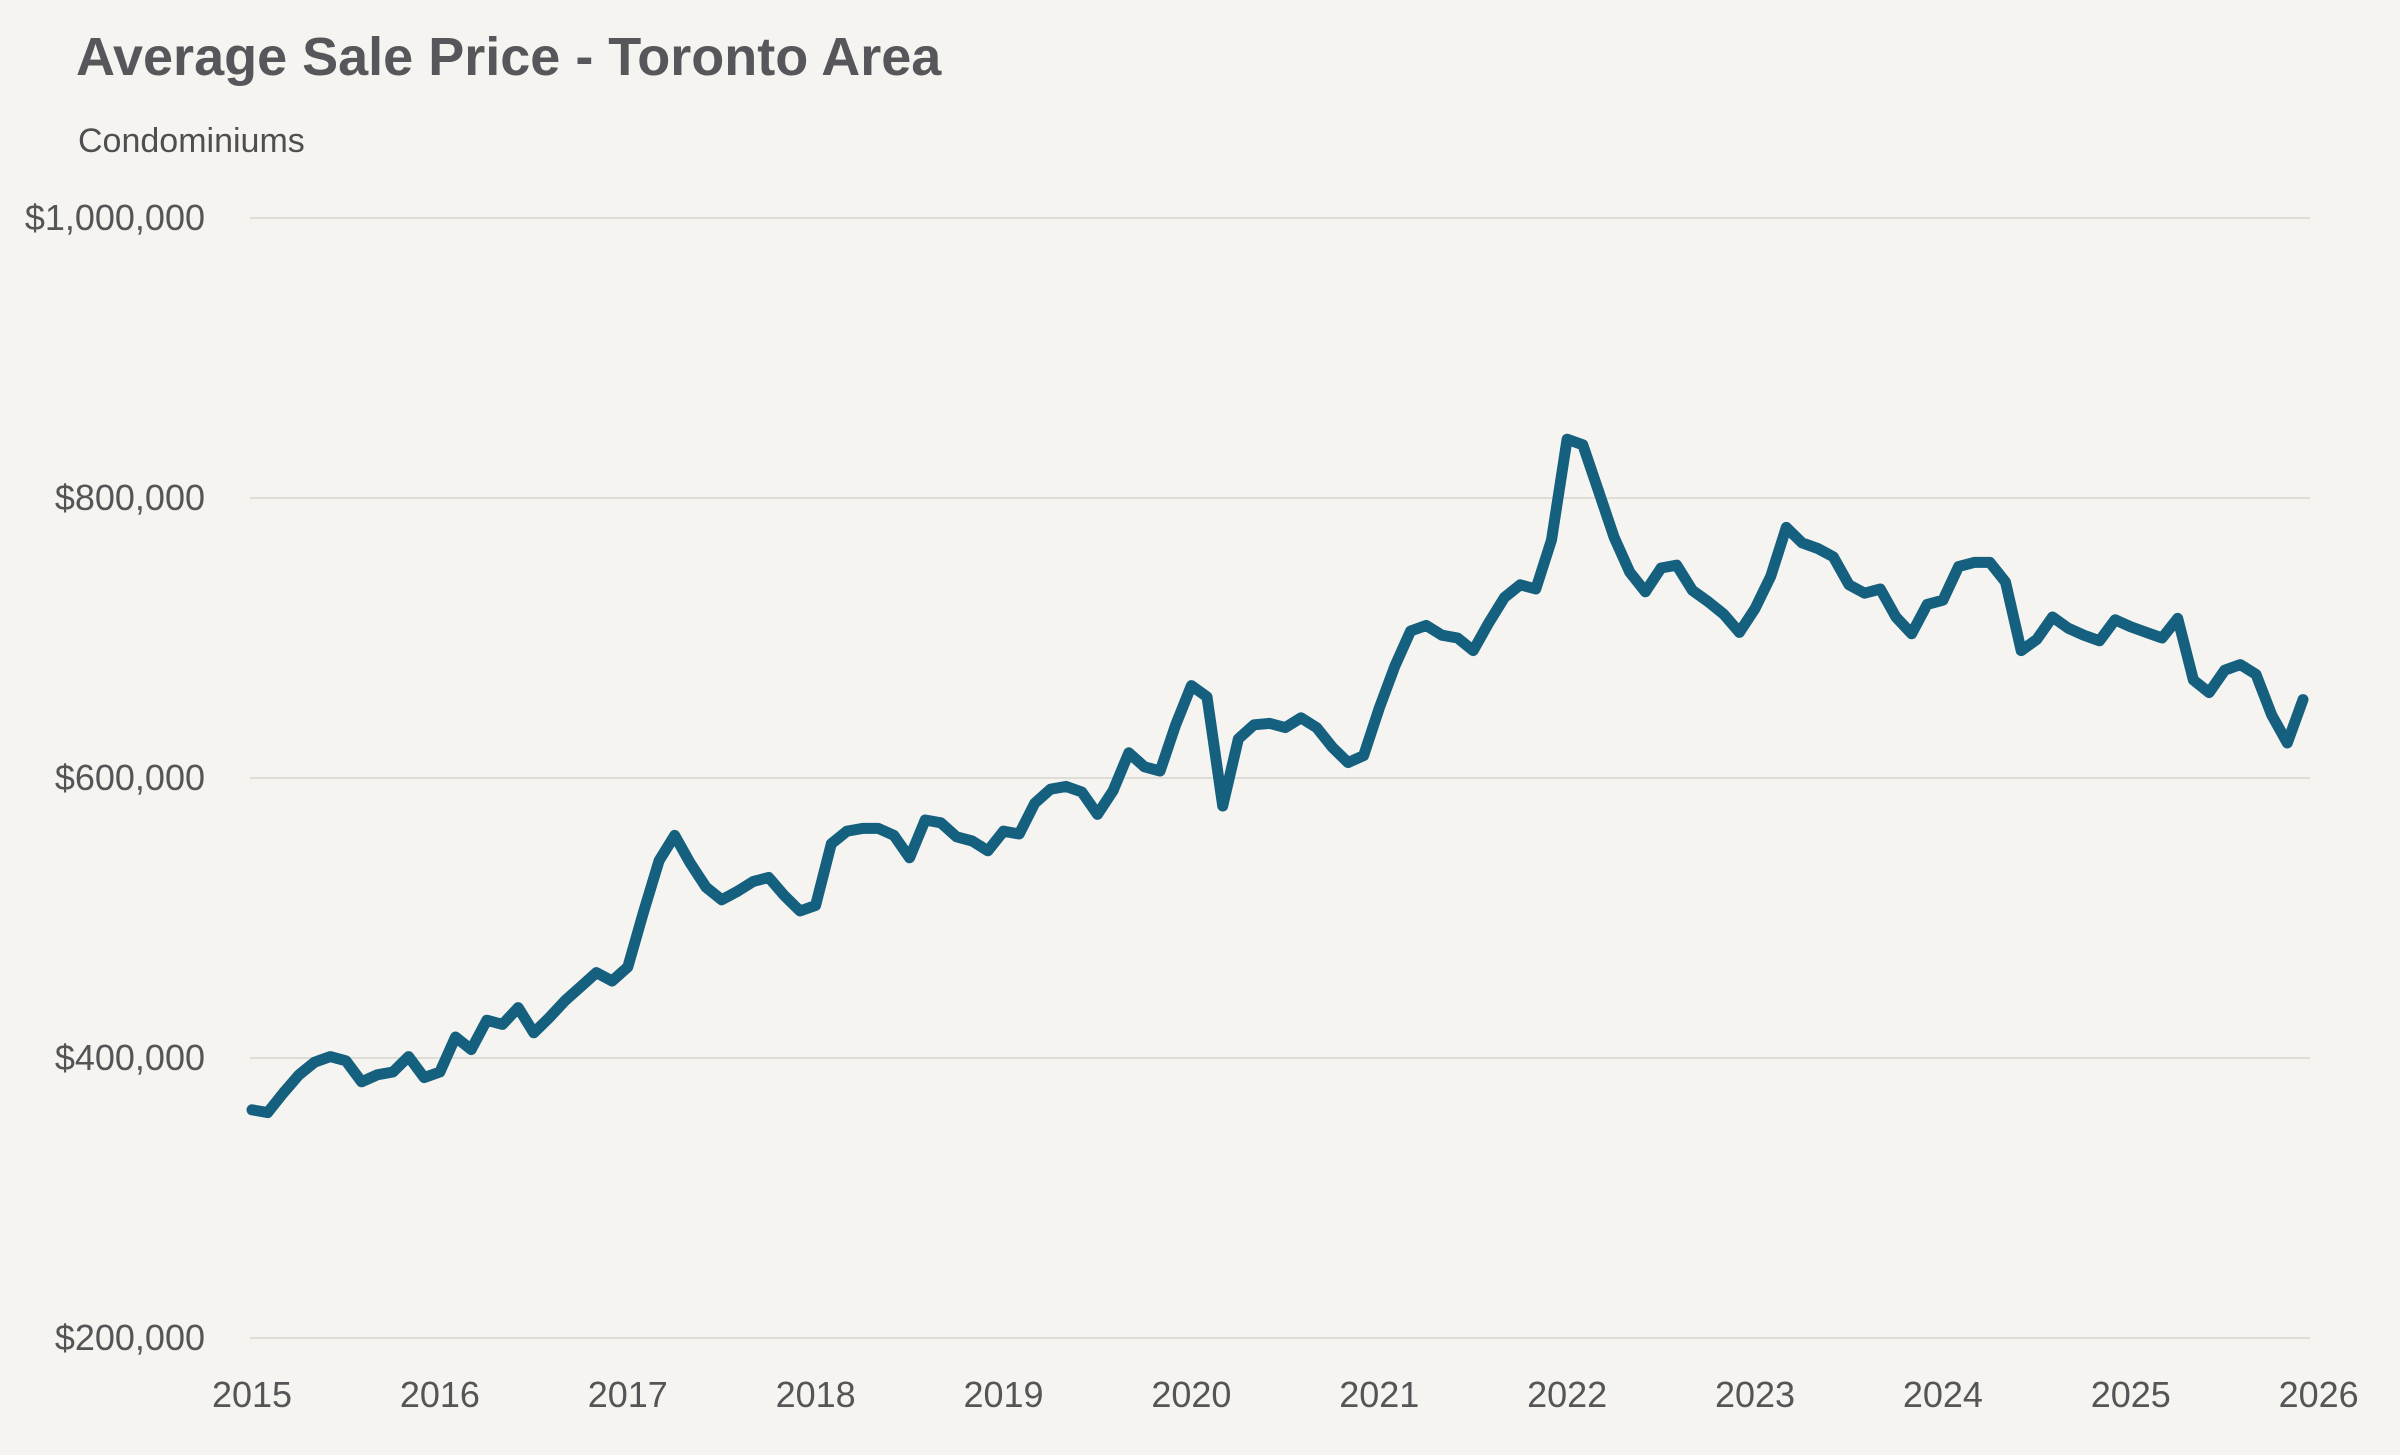 This screenshot has width=2400, height=1455. Describe the element at coordinates (129, 1337) in the screenshot. I see `y-axis-label: $200,000` at that location.